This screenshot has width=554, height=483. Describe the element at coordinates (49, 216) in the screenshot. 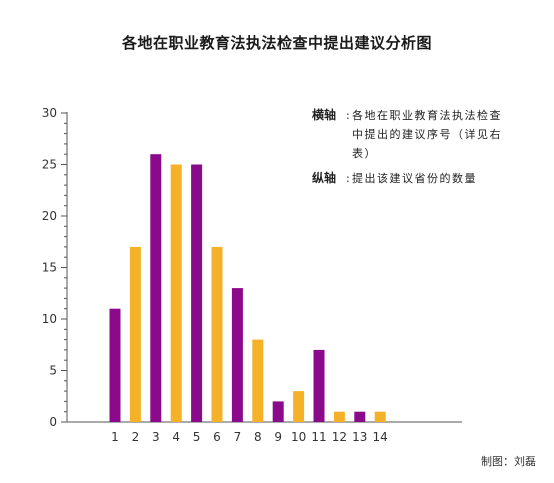

I see `y-tick-label: 20` at that location.